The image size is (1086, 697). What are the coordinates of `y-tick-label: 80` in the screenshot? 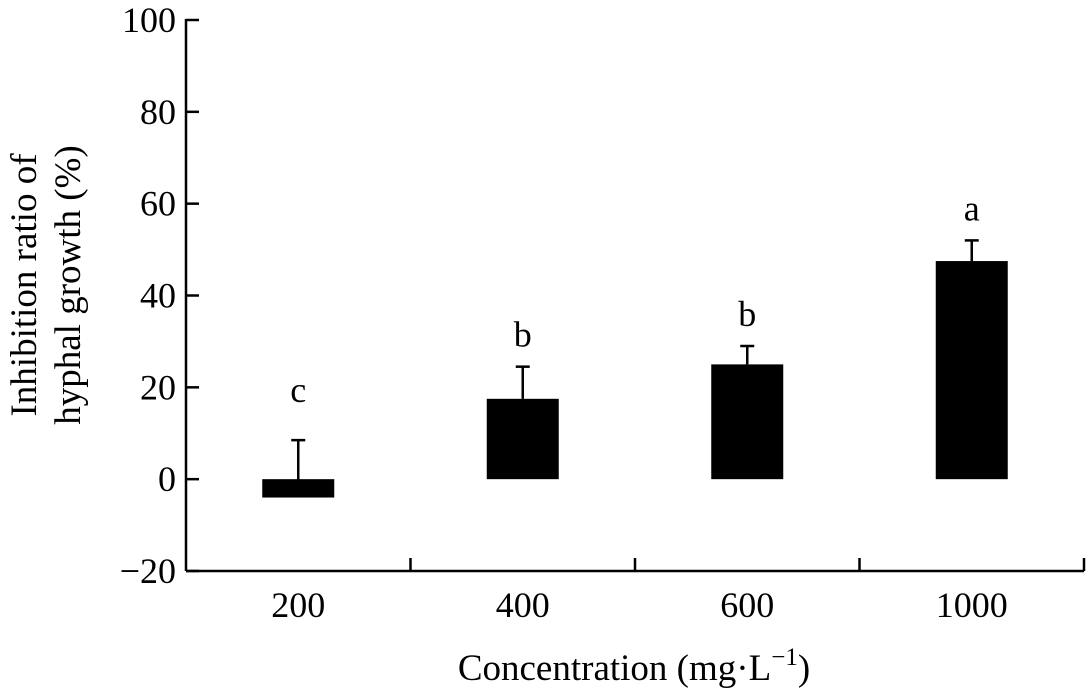 It's located at (158, 112).